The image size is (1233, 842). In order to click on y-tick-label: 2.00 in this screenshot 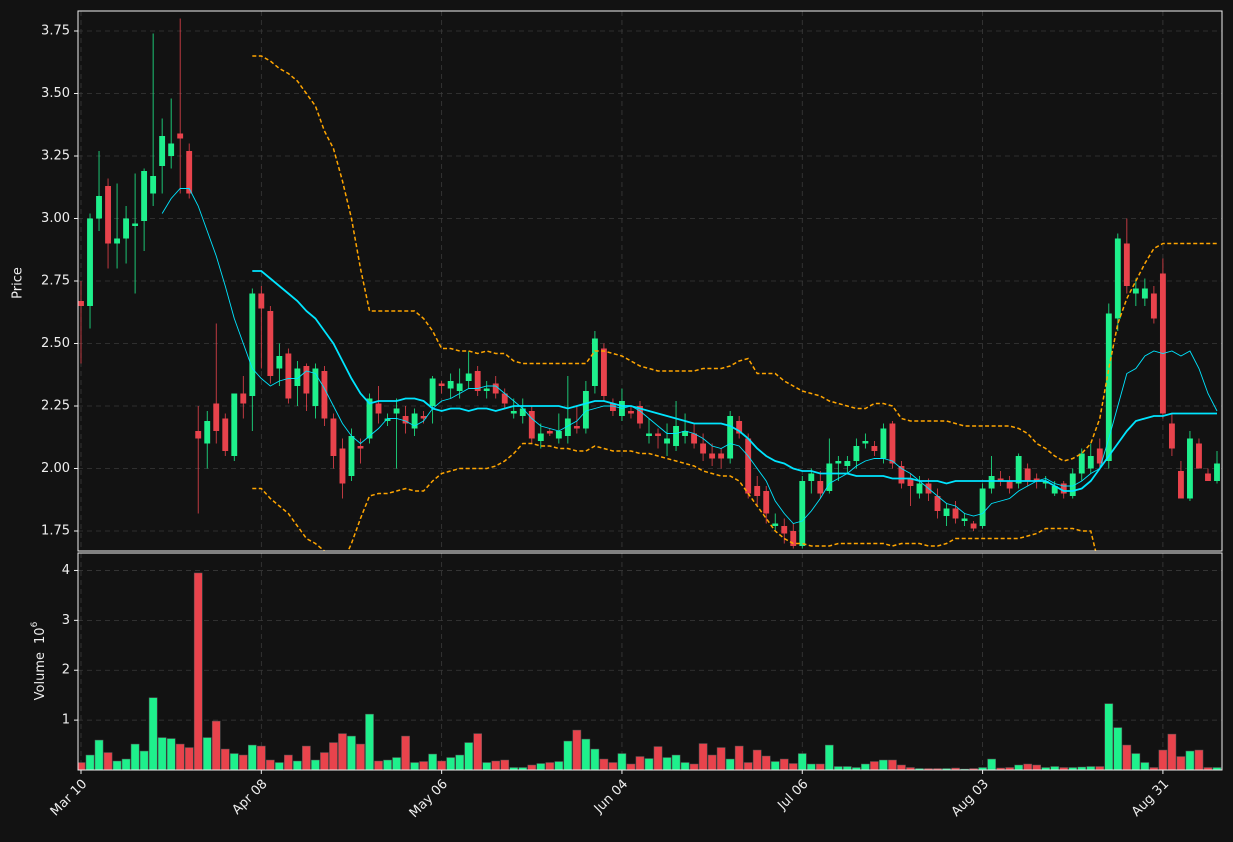, I will do `click(55, 468)`.